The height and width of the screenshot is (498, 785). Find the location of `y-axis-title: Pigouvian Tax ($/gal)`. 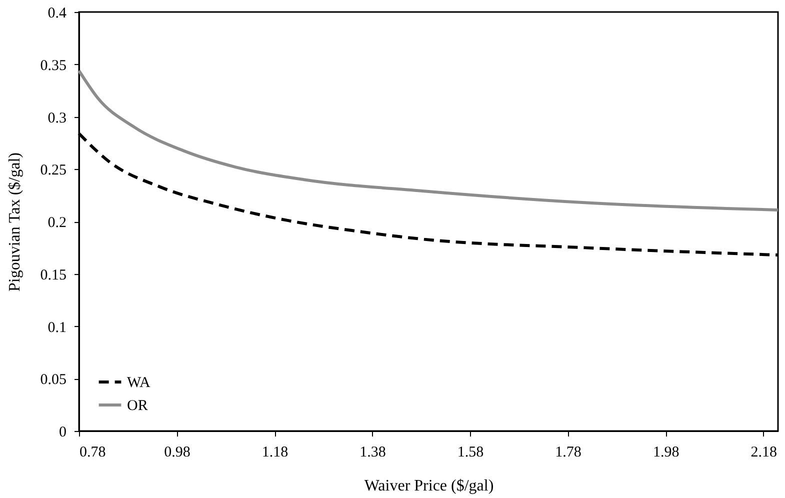

y-axis-title: Pigouvian Tax ($/gal) is located at coordinates (15, 222).